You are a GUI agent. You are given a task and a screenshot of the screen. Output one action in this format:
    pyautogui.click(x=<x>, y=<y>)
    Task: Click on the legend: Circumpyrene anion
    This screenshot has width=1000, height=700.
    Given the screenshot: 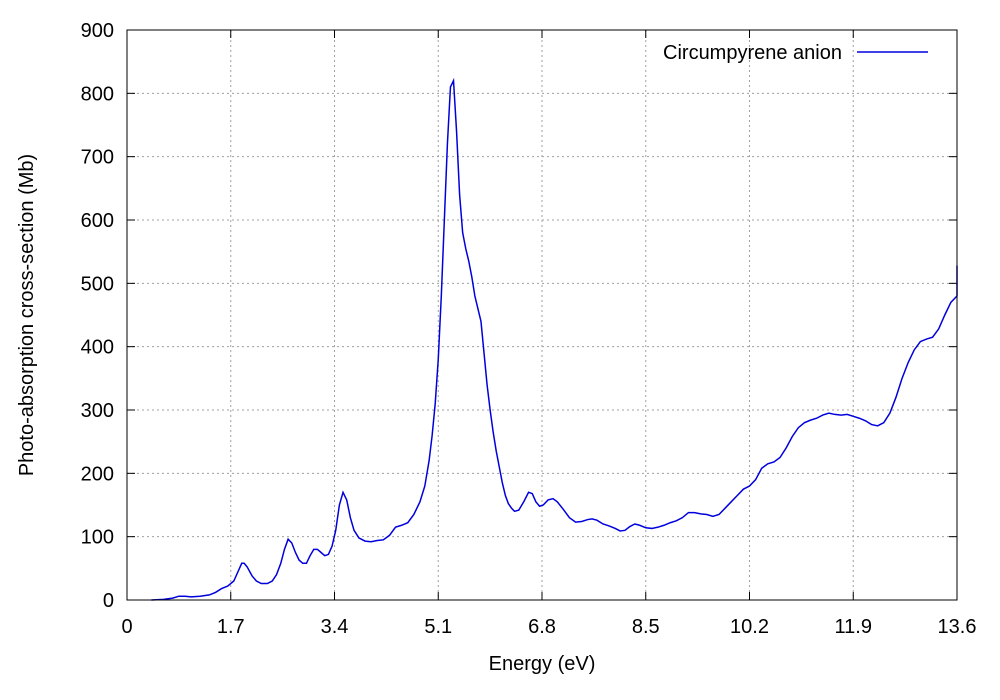 What is the action you would take?
    pyautogui.click(x=795, y=53)
    